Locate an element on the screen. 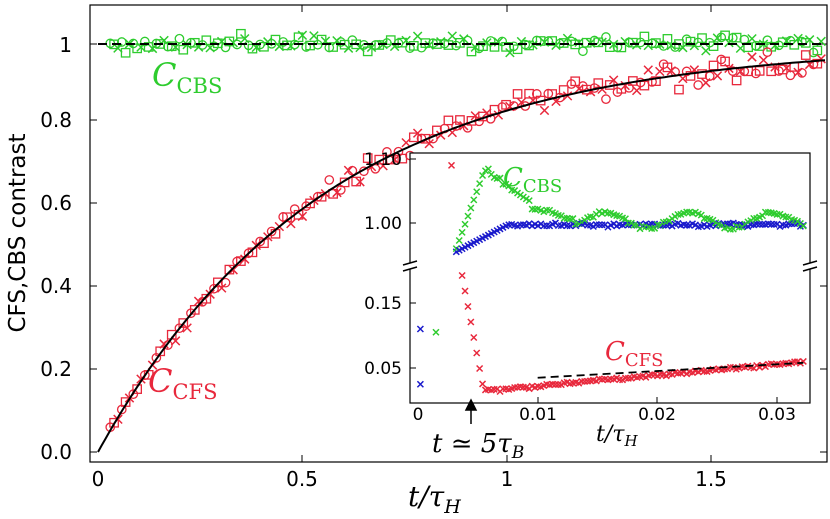 The image size is (830, 519). main-y-ticks: 0.0 0.2 0.4 0.6 0.8 1 is located at coordinates (56, 248).